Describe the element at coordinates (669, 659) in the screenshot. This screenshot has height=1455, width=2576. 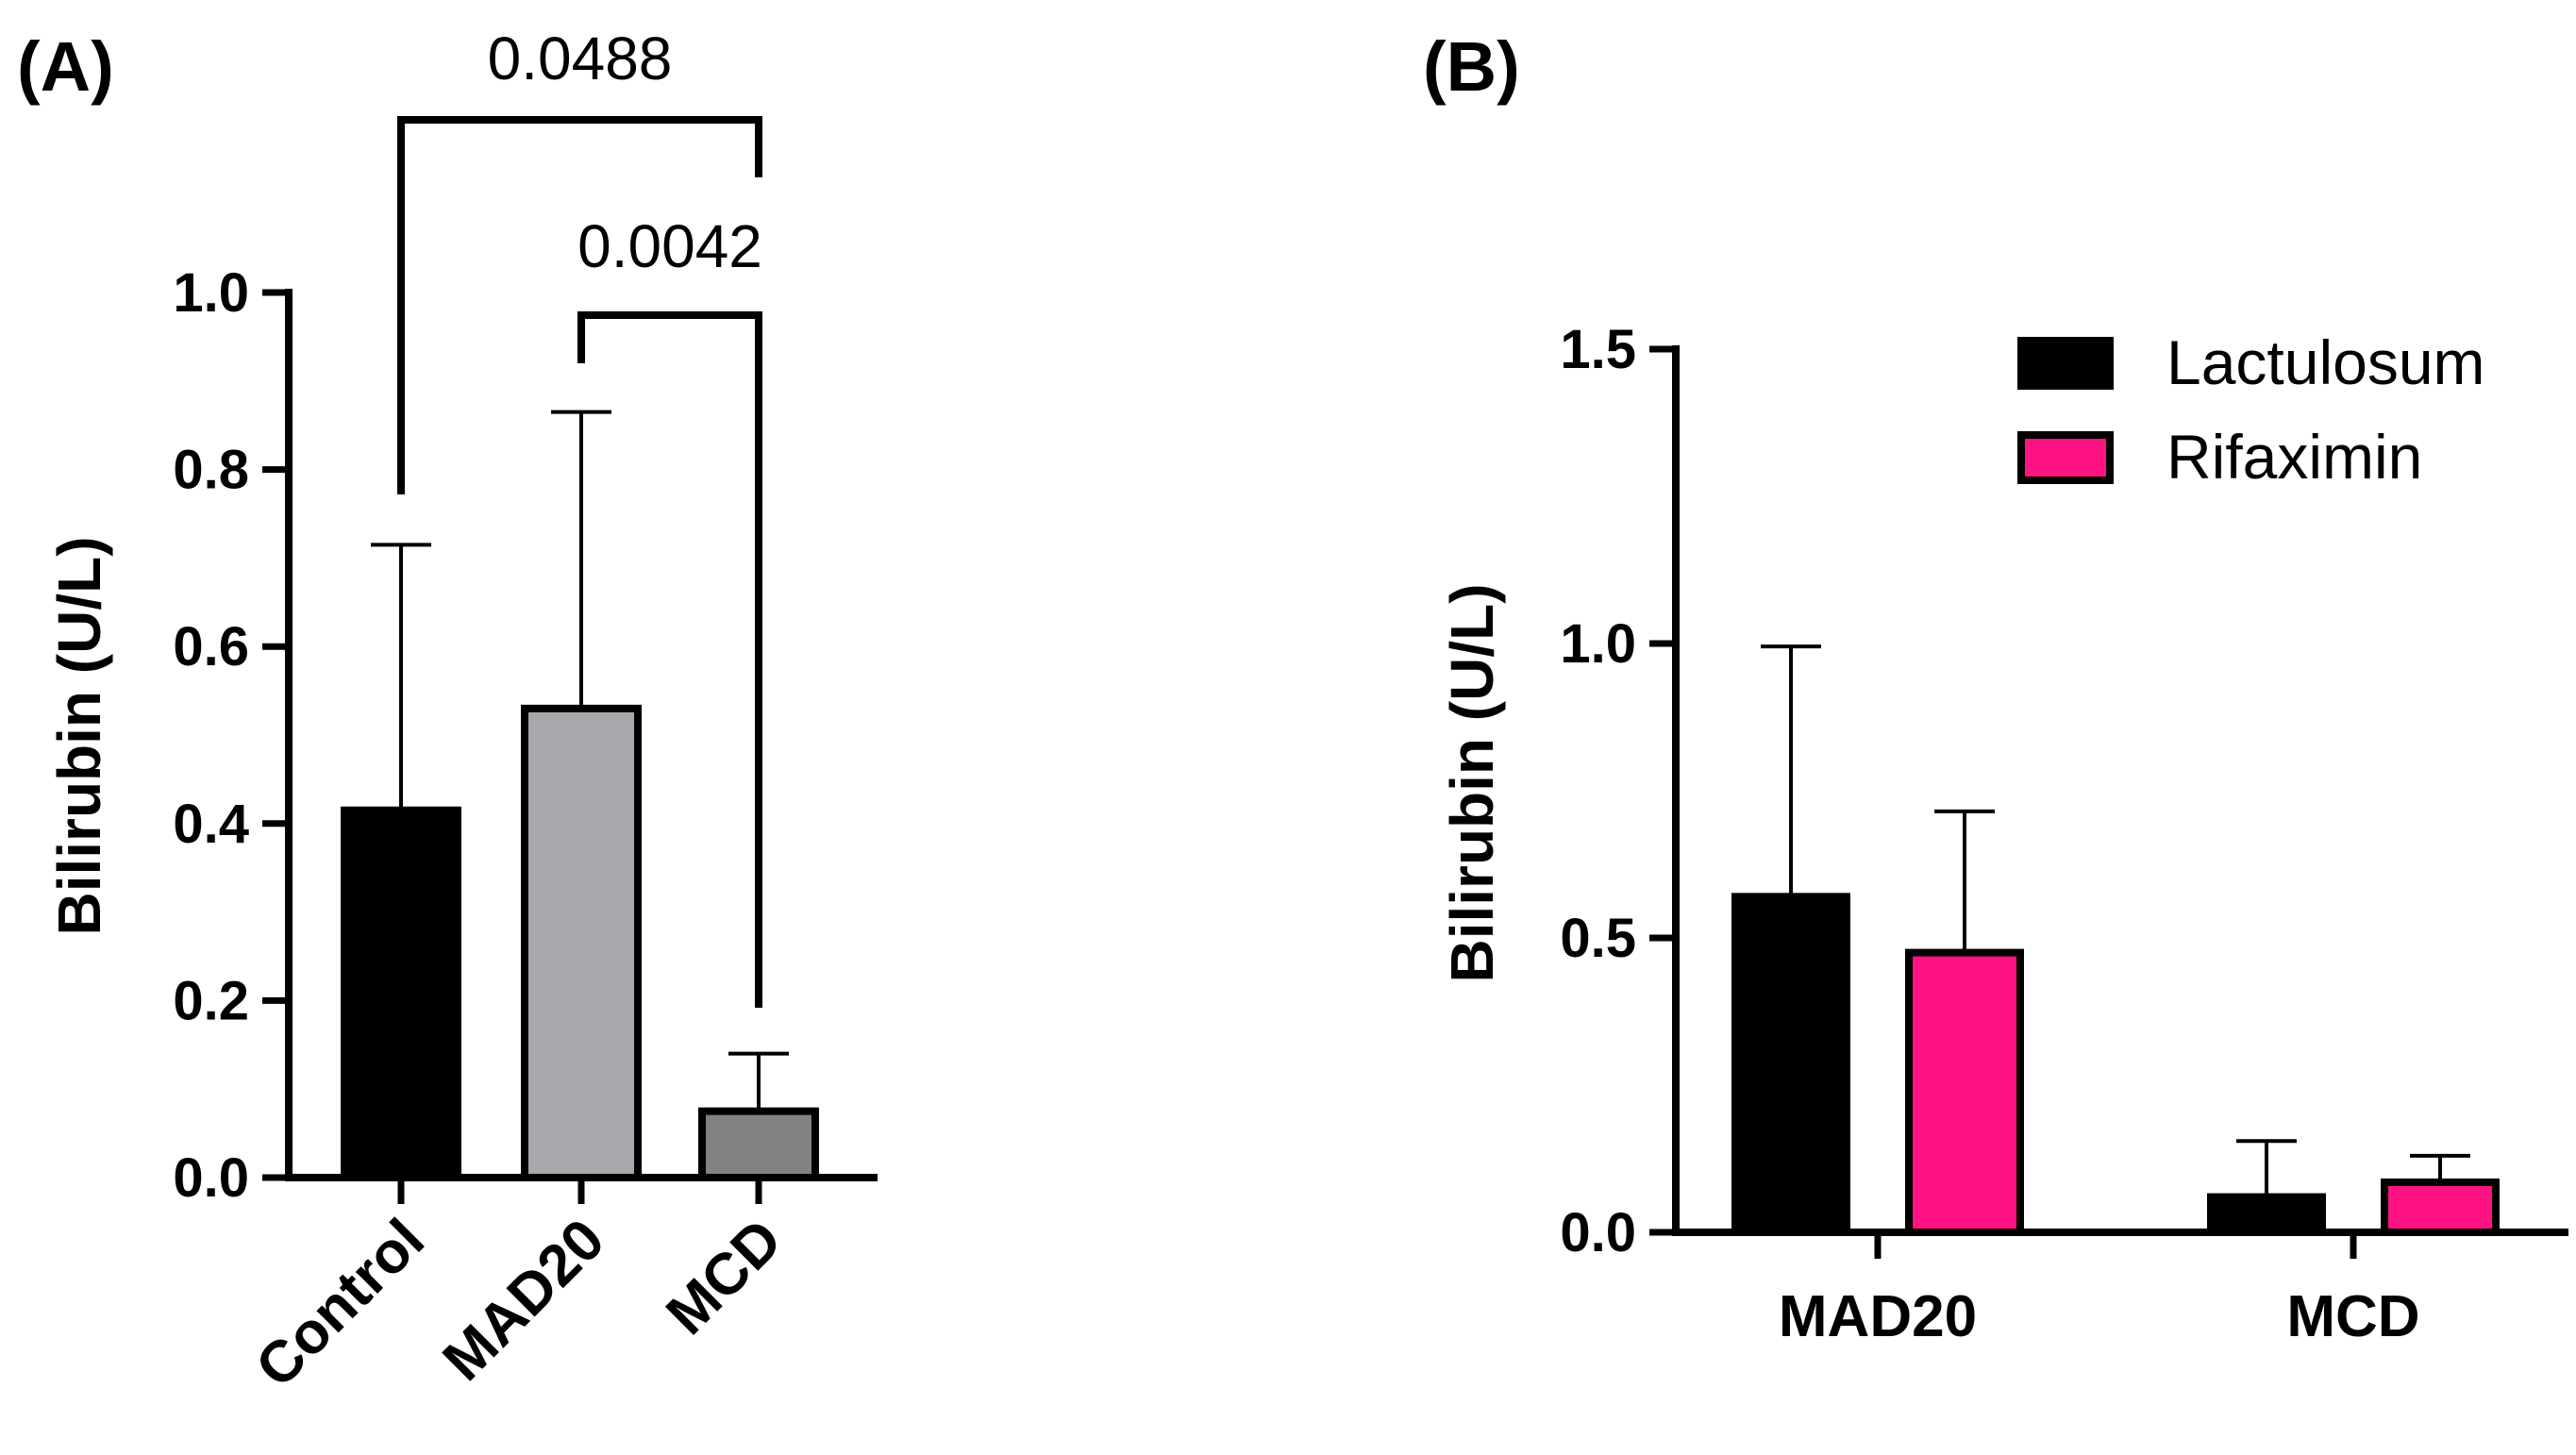
I see `significance-bracket` at that location.